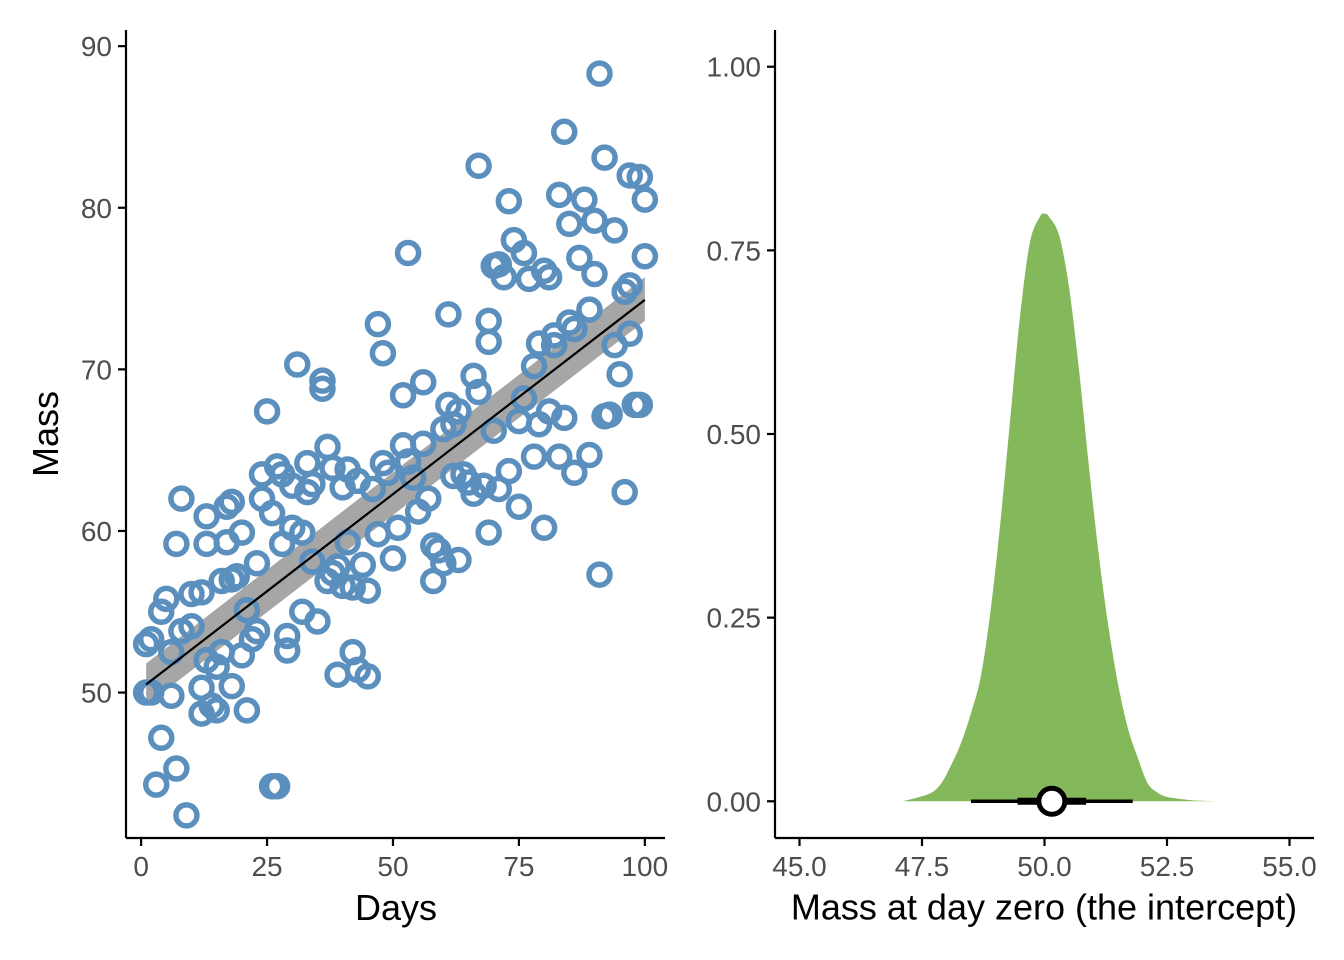 The image size is (1344, 960). What do you see at coordinates (45, 434) in the screenshot?
I see `left-y-axis-title: Mass` at bounding box center [45, 434].